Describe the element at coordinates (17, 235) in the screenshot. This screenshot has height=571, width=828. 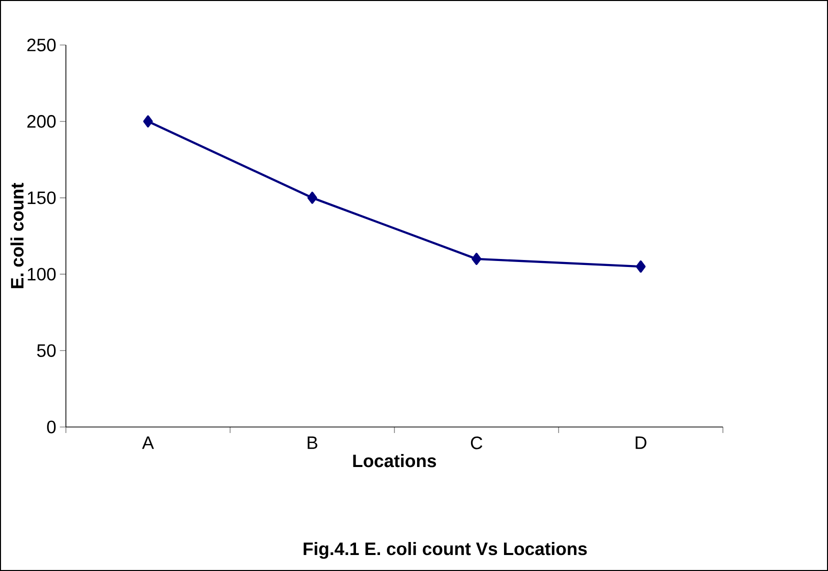
I see `y-axis-title: E. coli count` at that location.